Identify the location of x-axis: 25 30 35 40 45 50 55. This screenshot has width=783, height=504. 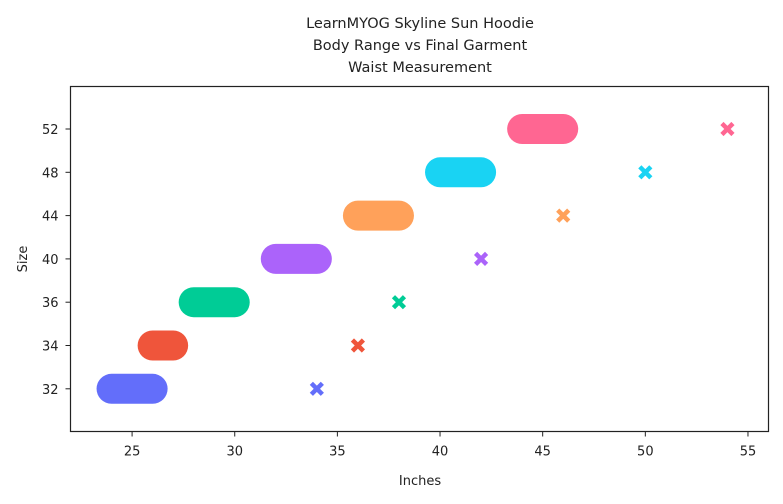
(440, 445).